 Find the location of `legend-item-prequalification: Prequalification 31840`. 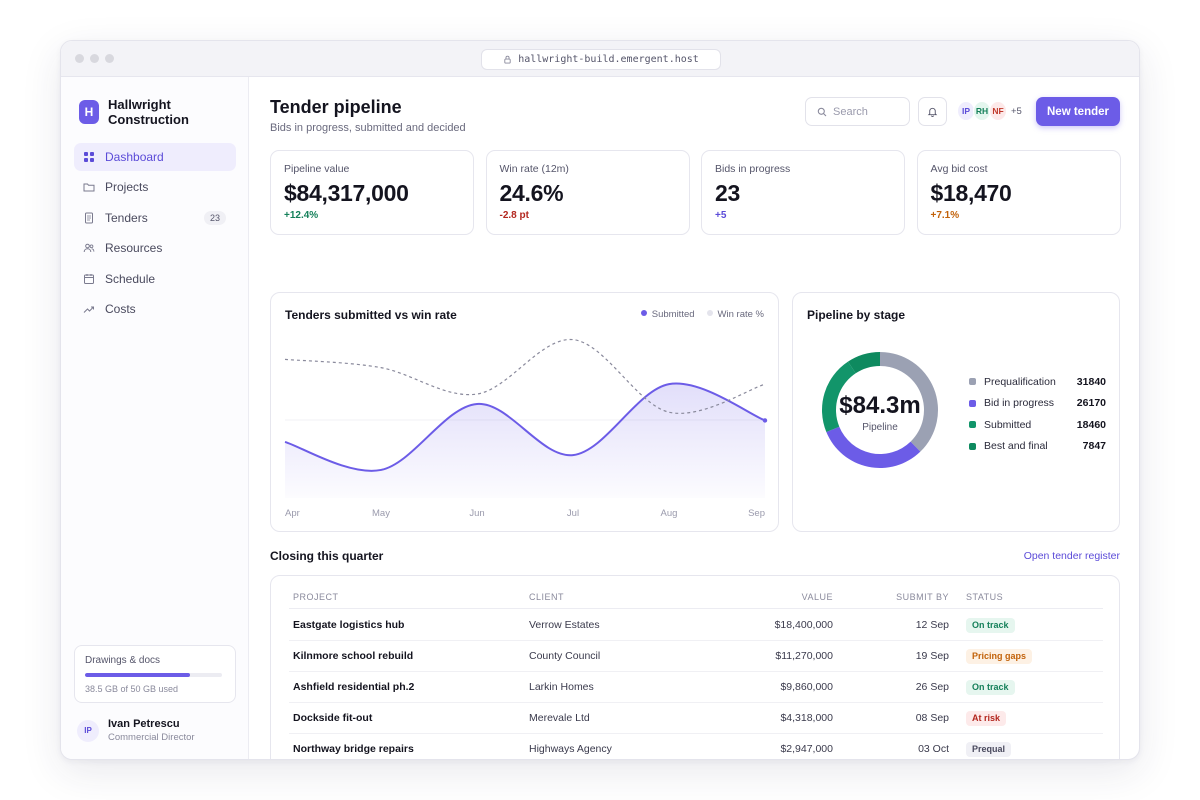

legend-item-prequalification: Prequalification 31840 is located at coordinates (1037, 382).